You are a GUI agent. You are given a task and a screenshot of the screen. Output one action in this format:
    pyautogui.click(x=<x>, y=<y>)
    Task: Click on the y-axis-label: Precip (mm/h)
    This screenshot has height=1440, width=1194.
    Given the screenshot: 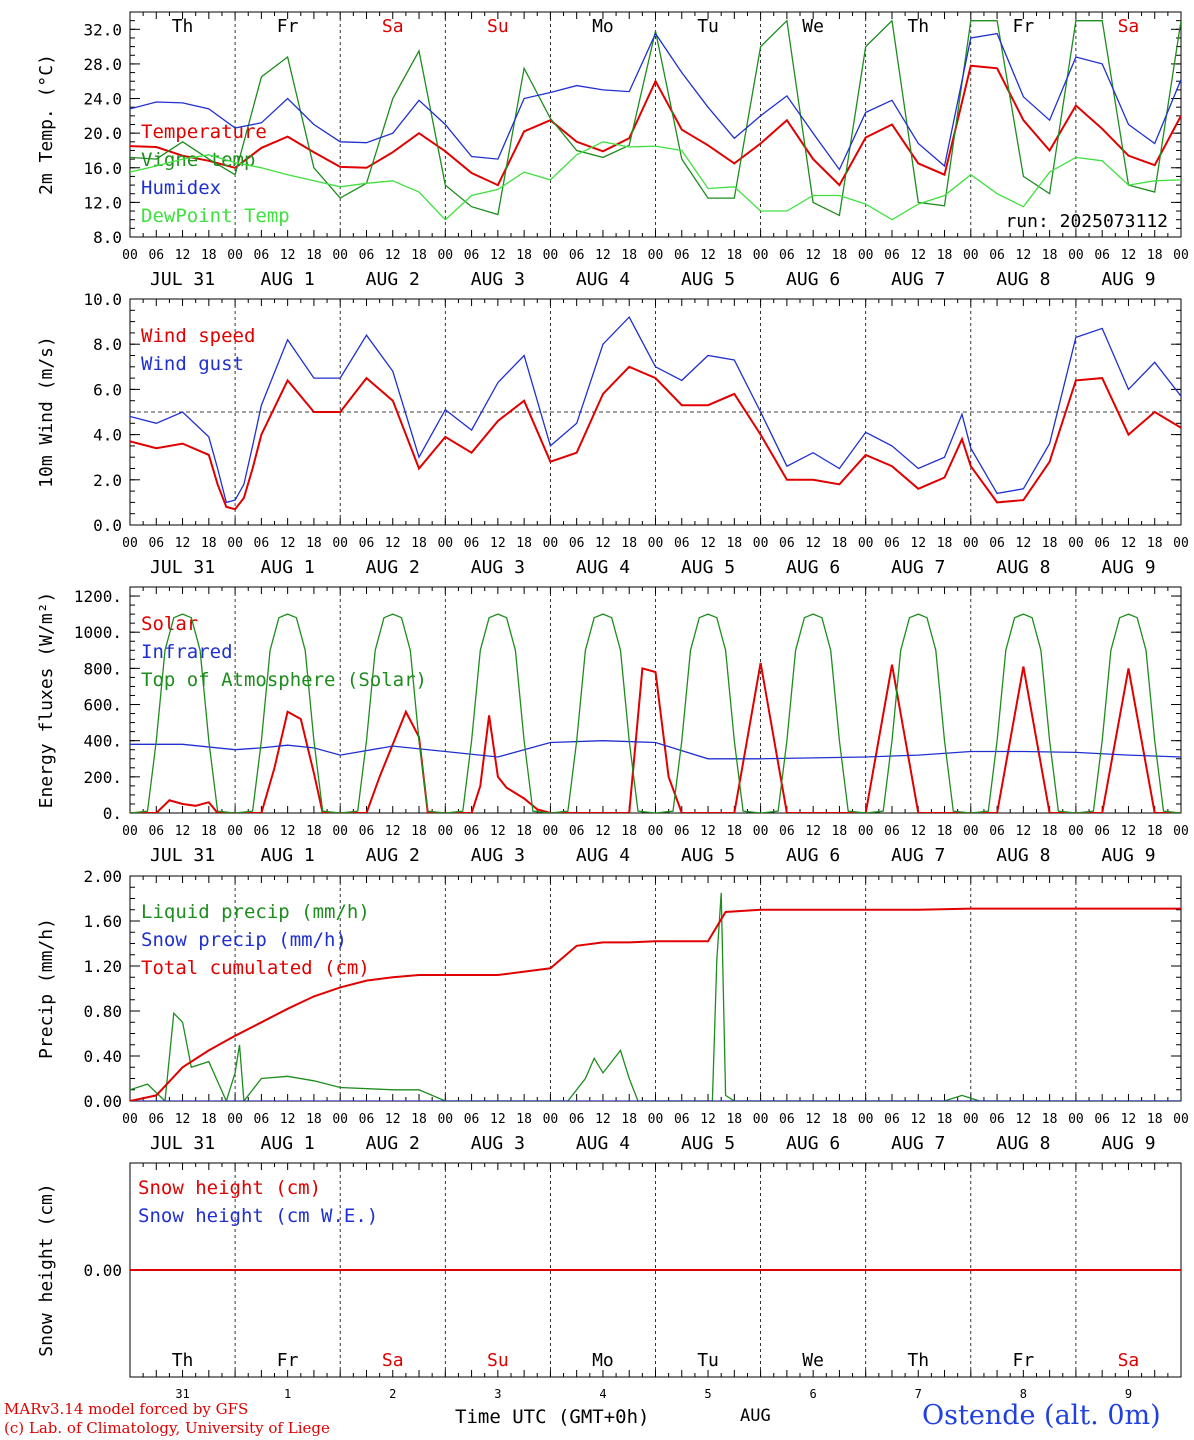 What is the action you would take?
    pyautogui.click(x=46, y=988)
    